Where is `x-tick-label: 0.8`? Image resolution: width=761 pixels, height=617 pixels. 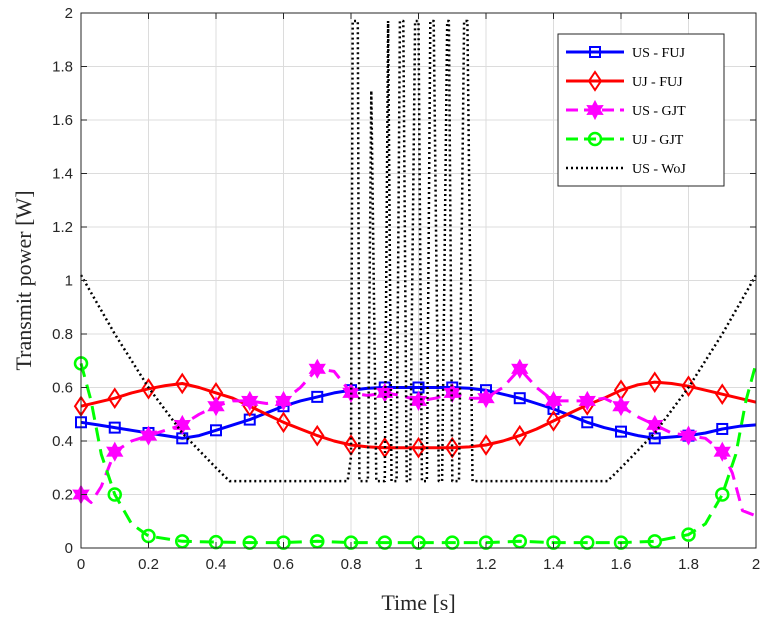 x-tick-label: 0.8 is located at coordinates (351, 564).